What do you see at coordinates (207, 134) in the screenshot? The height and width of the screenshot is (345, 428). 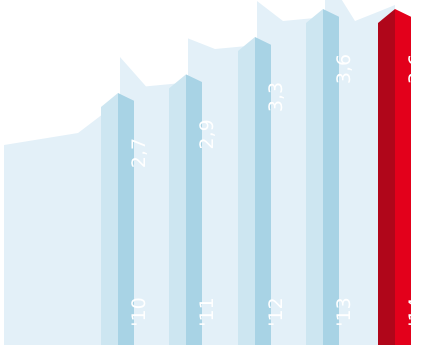 I see `value-label-11: 2,9` at bounding box center [207, 134].